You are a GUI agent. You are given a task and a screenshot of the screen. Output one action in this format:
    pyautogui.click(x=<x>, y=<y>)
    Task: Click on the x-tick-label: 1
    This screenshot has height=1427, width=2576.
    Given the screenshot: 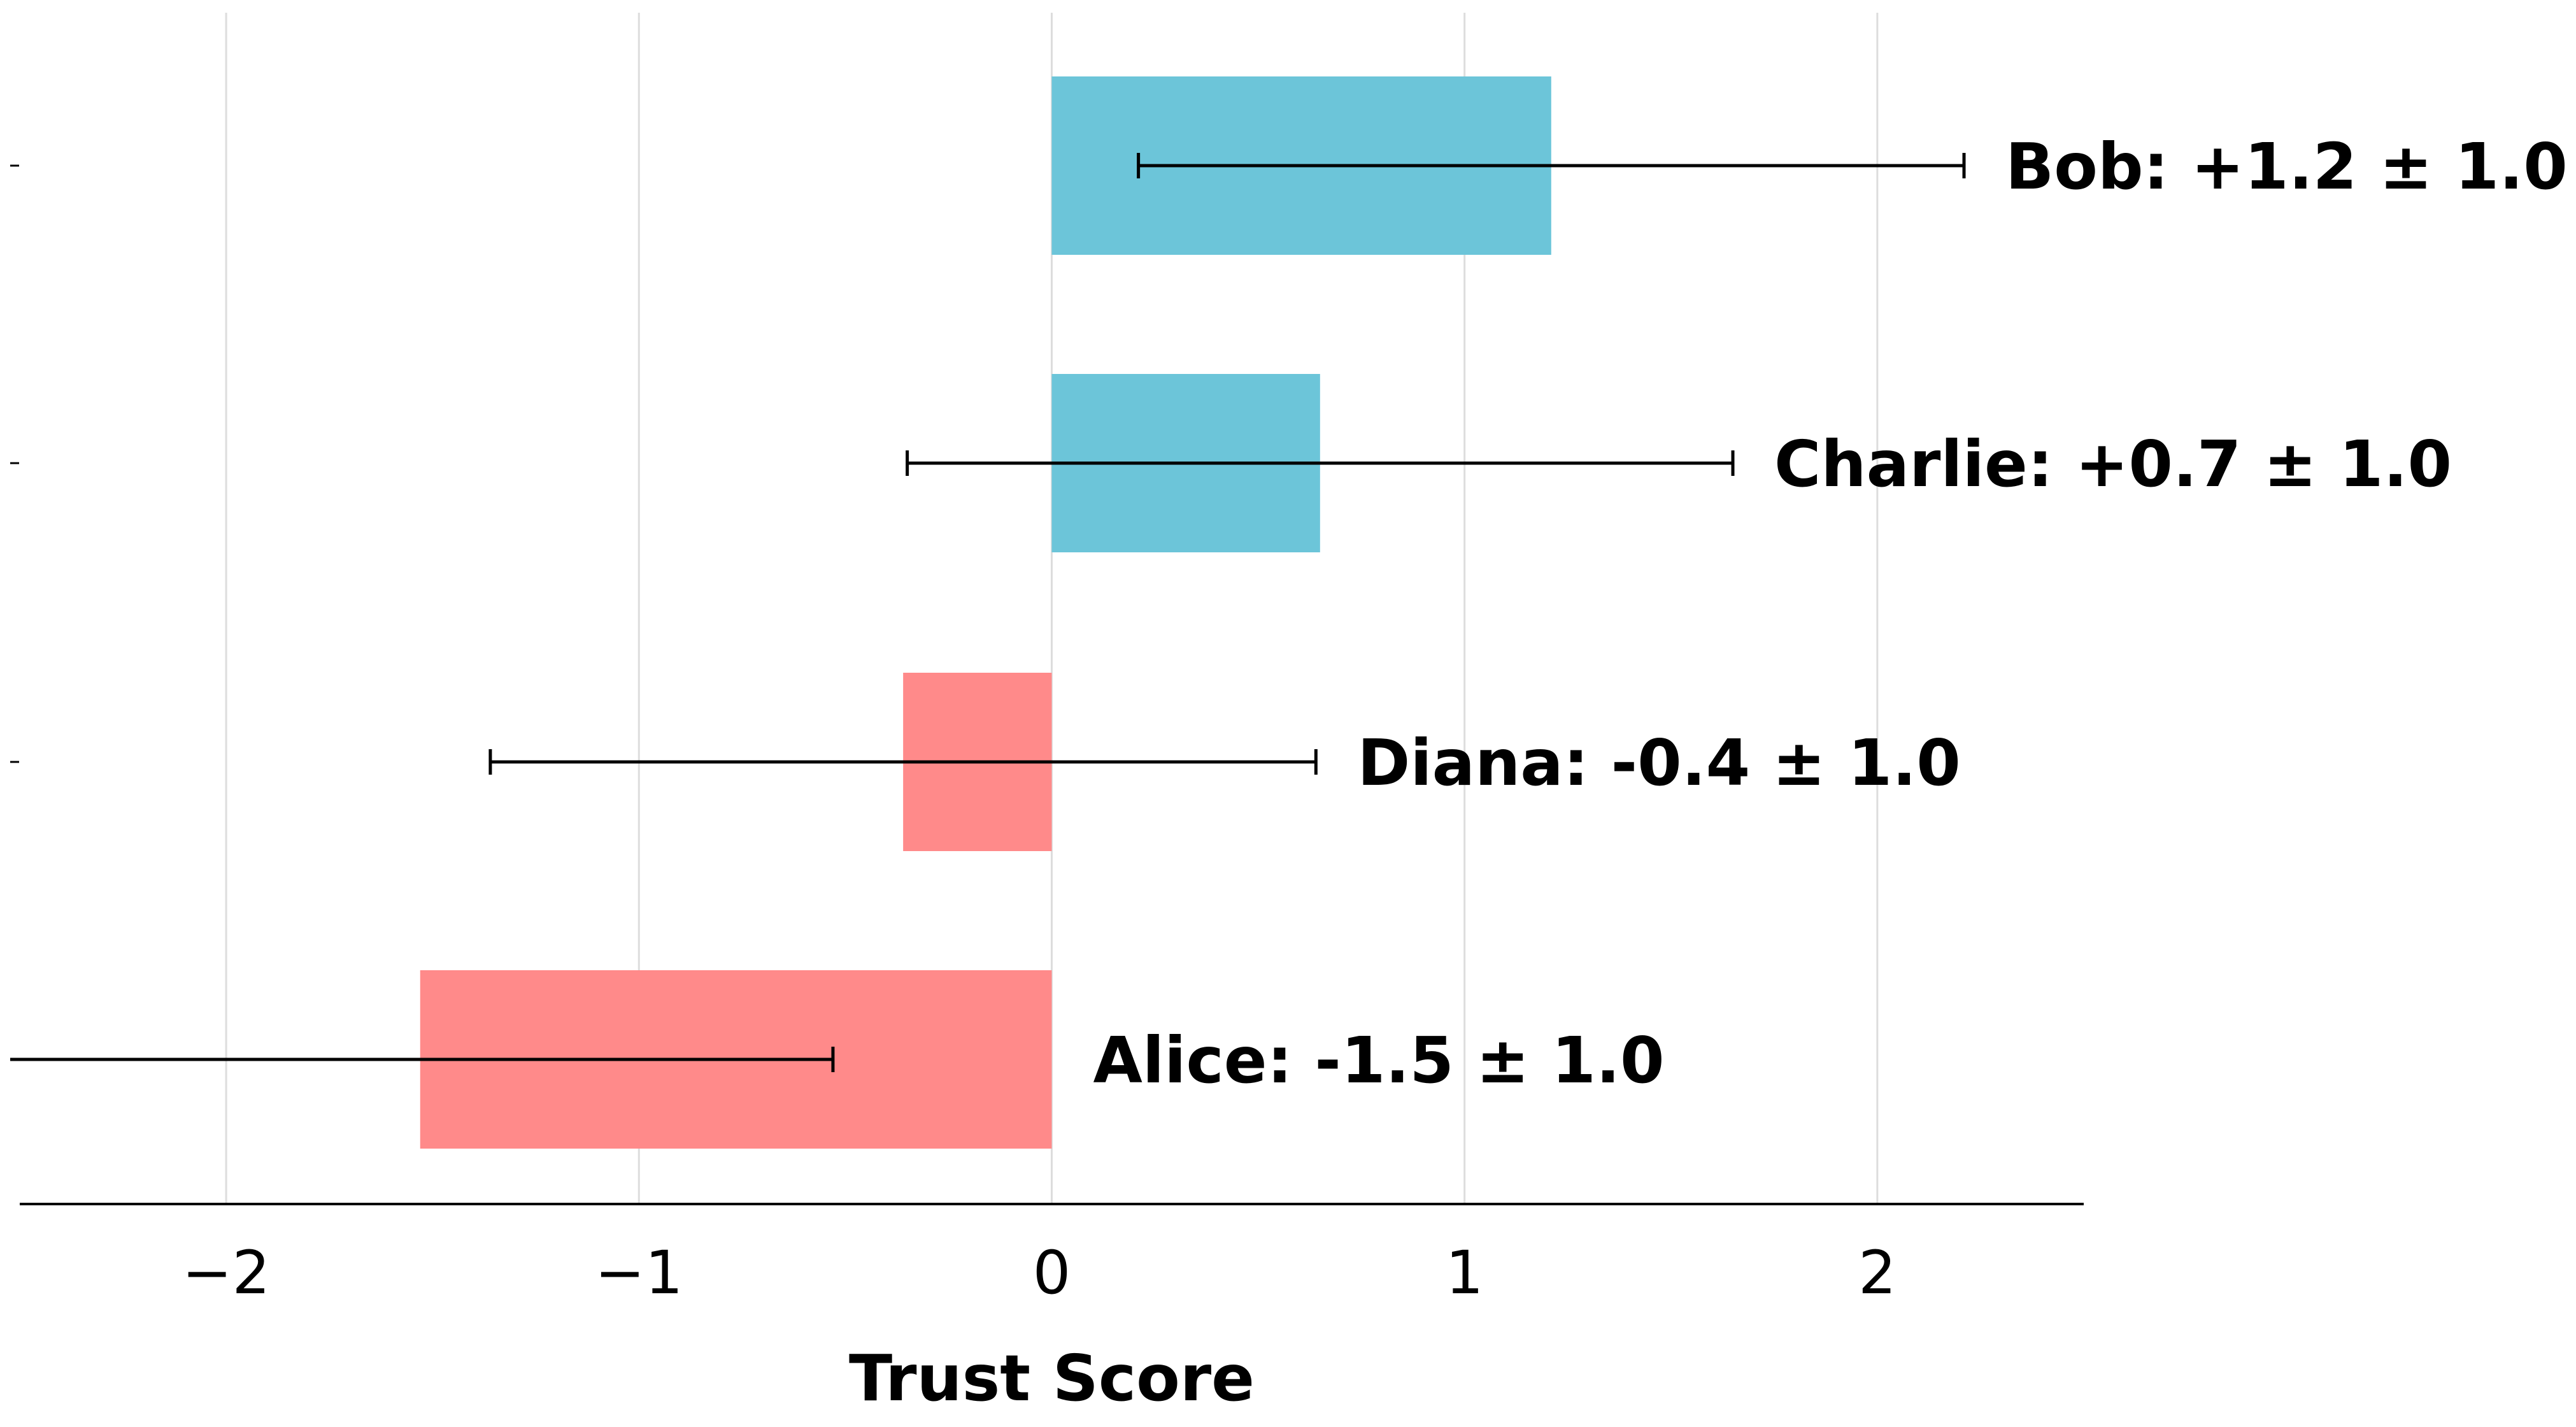 What is the action you would take?
    pyautogui.click(x=1465, y=1273)
    